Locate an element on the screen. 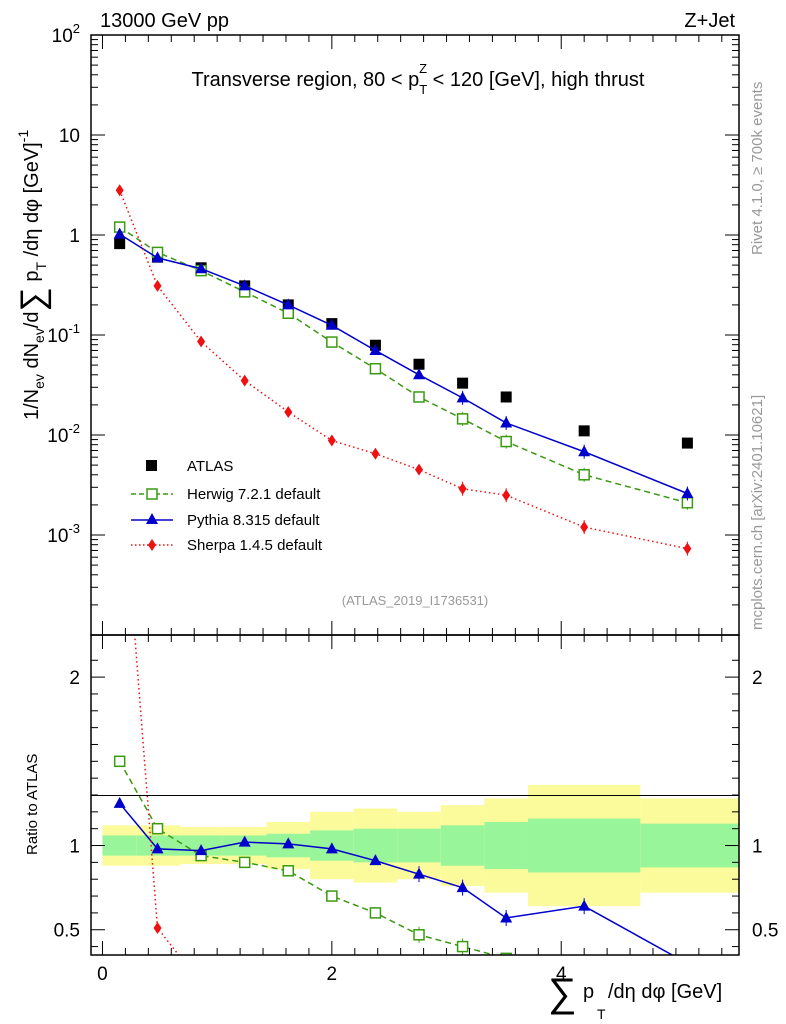 Image resolution: width=786 pixels, height=1024 pixels. svg-text:1/Nev dNev/d∑ pT /dη dφ [GeV]: 1/Nev dNev/d∑ pT /dη dφ [GeV]-1 is located at coordinates (33, 275).